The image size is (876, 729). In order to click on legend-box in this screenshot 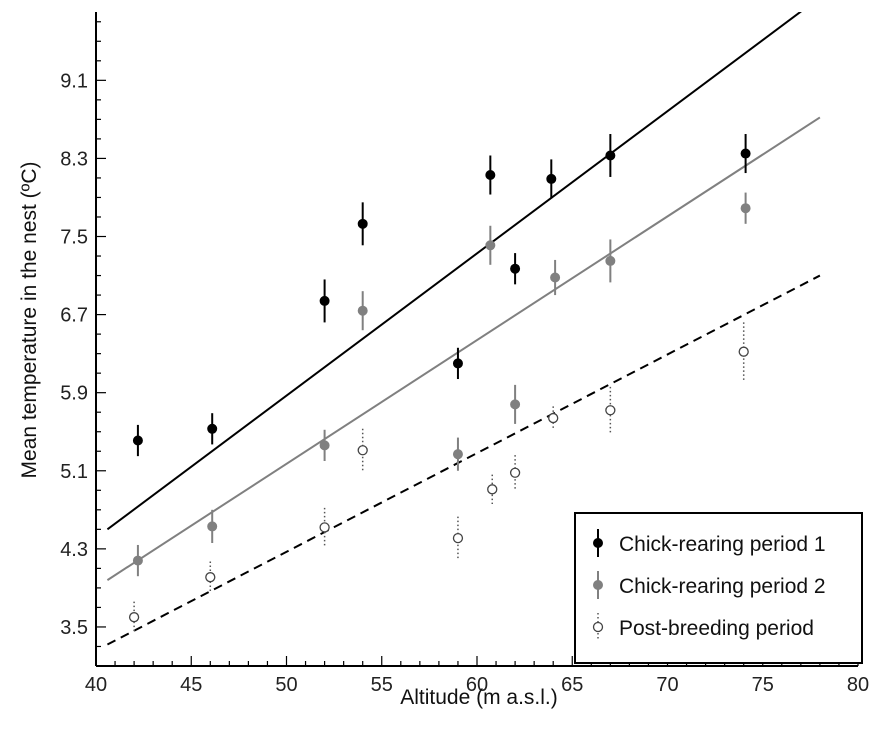, I will do `click(718, 588)`.